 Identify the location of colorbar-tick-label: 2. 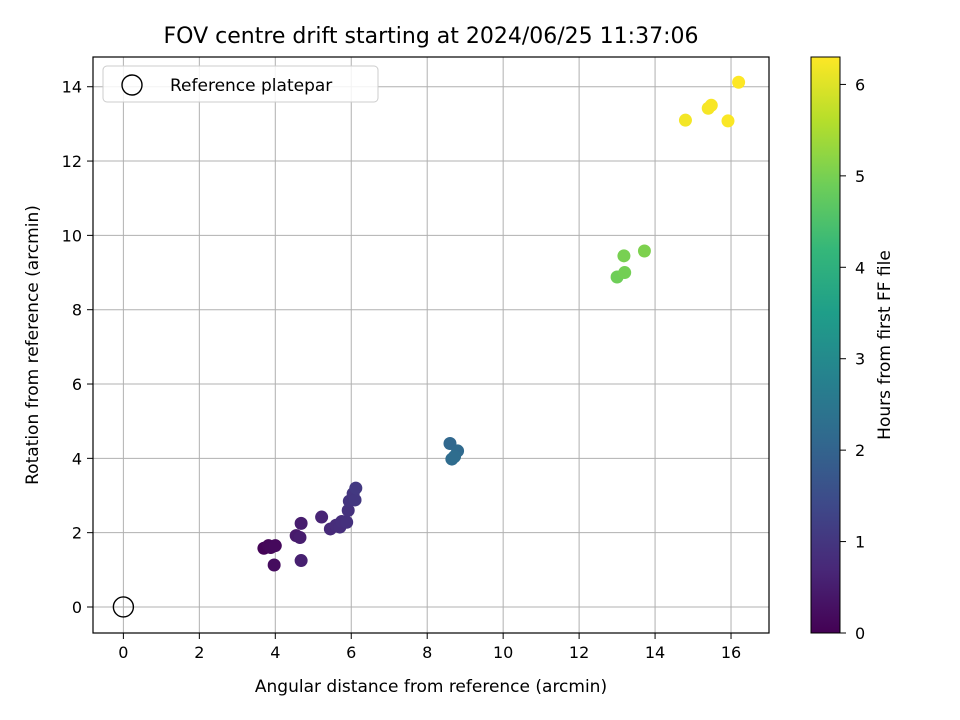
(860, 450).